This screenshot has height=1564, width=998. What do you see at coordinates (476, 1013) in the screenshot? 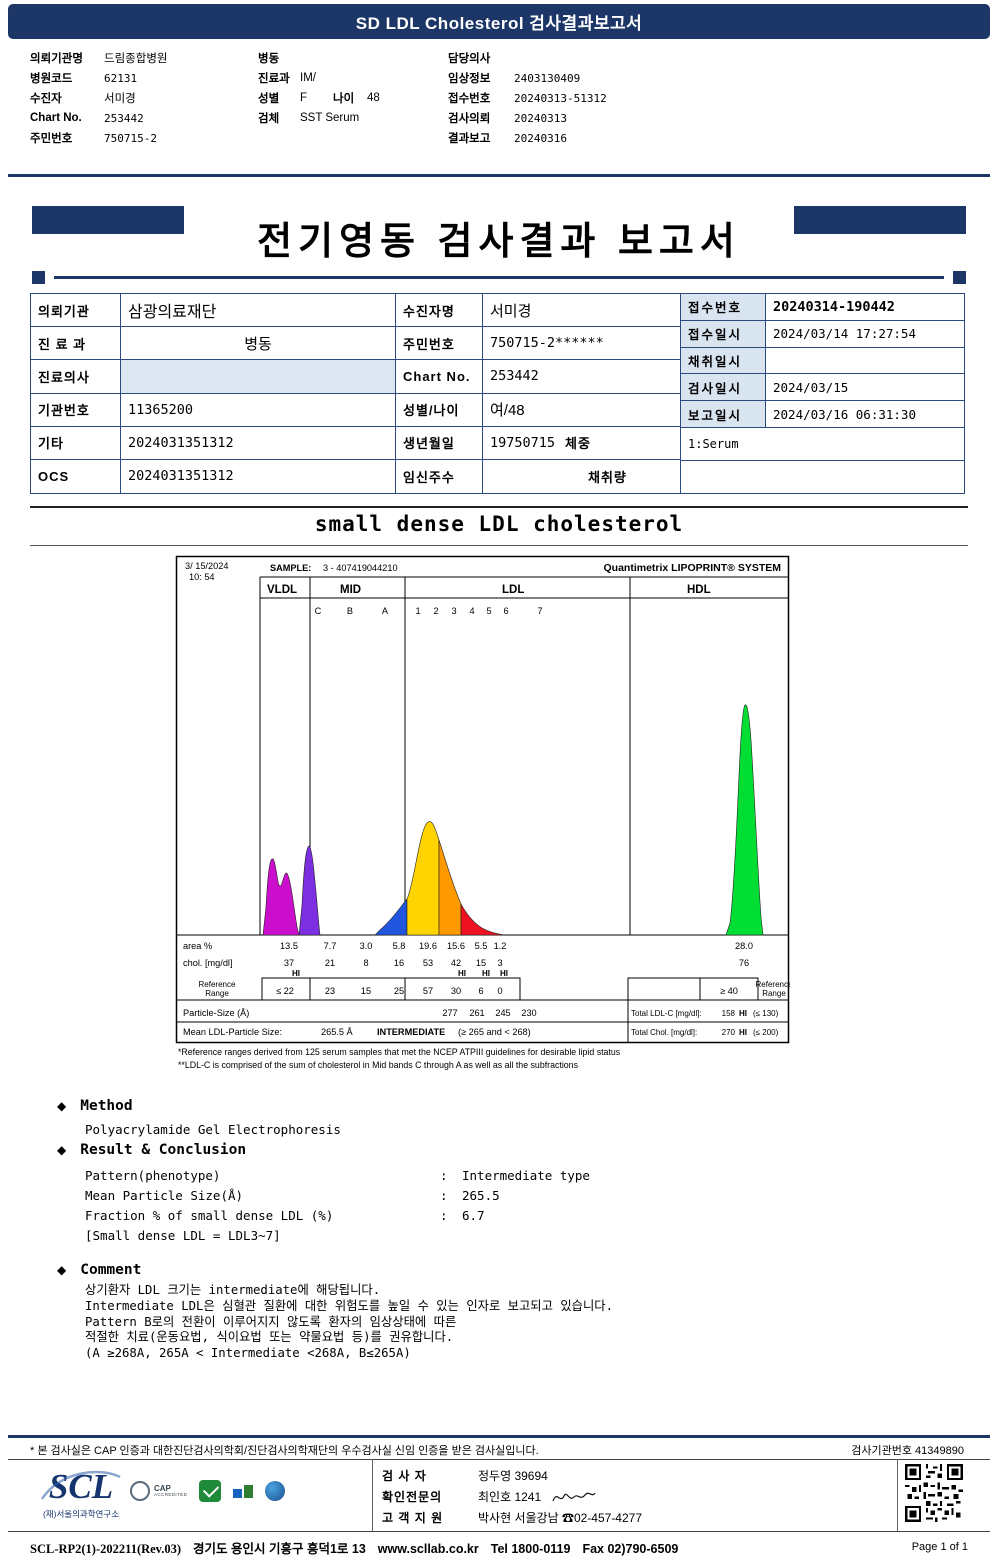
I see `particle-size-value: 261` at bounding box center [476, 1013].